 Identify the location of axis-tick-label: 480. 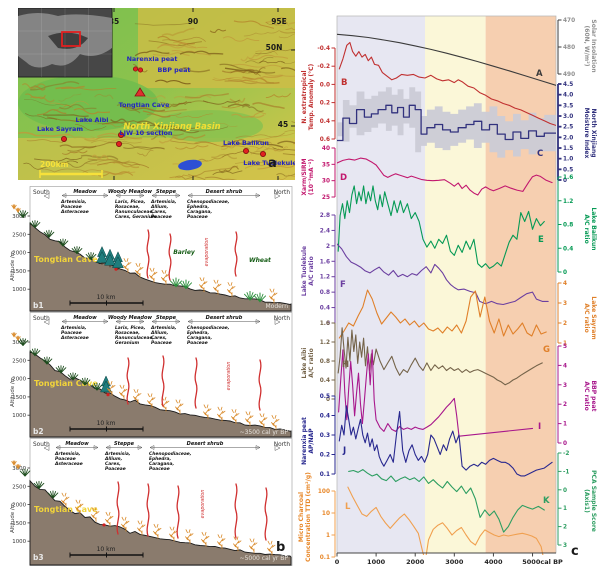
(569, 48).